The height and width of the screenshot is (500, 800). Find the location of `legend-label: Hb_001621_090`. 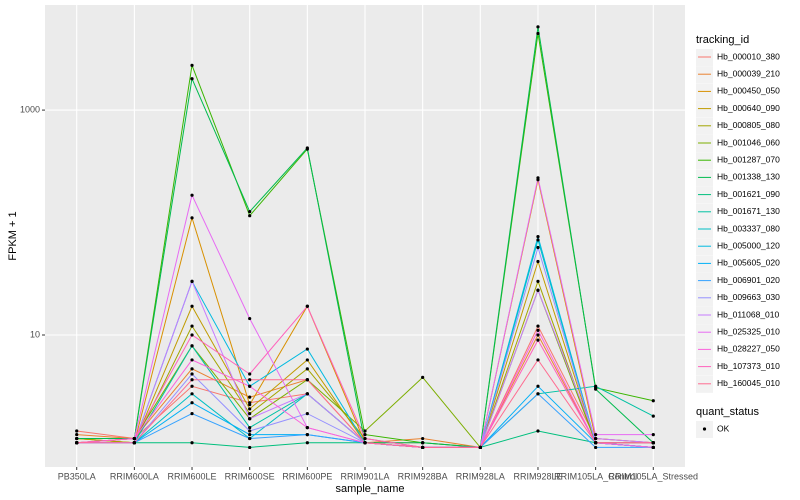

legend-label: Hb_001621_090 is located at coordinates (748, 194).